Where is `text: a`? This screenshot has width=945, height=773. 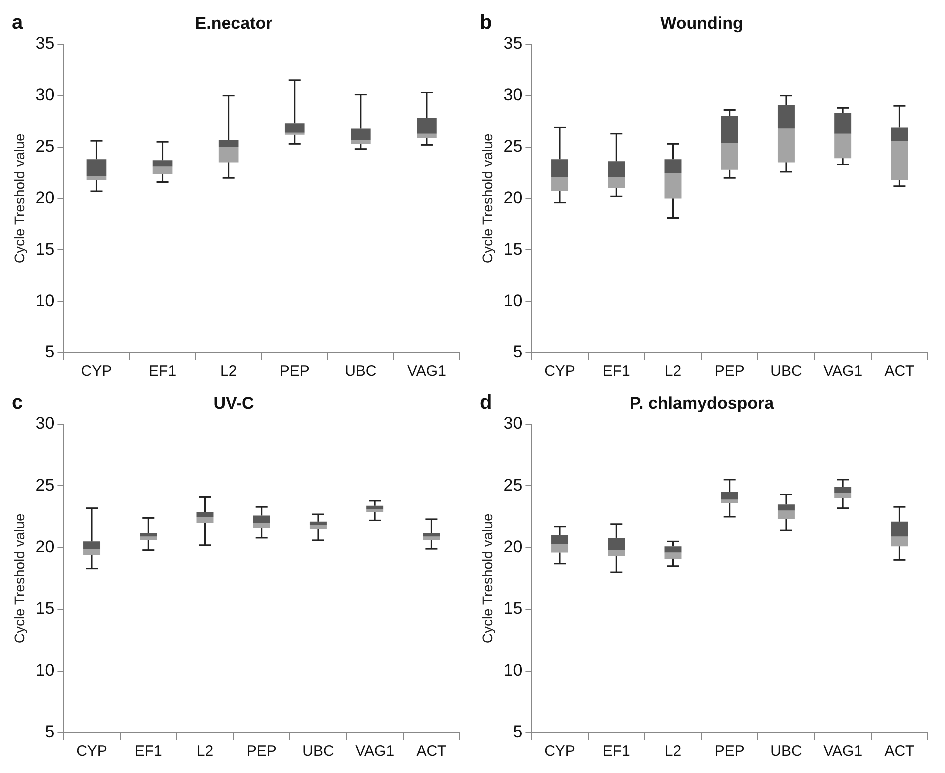 text: a is located at coordinates (18, 23).